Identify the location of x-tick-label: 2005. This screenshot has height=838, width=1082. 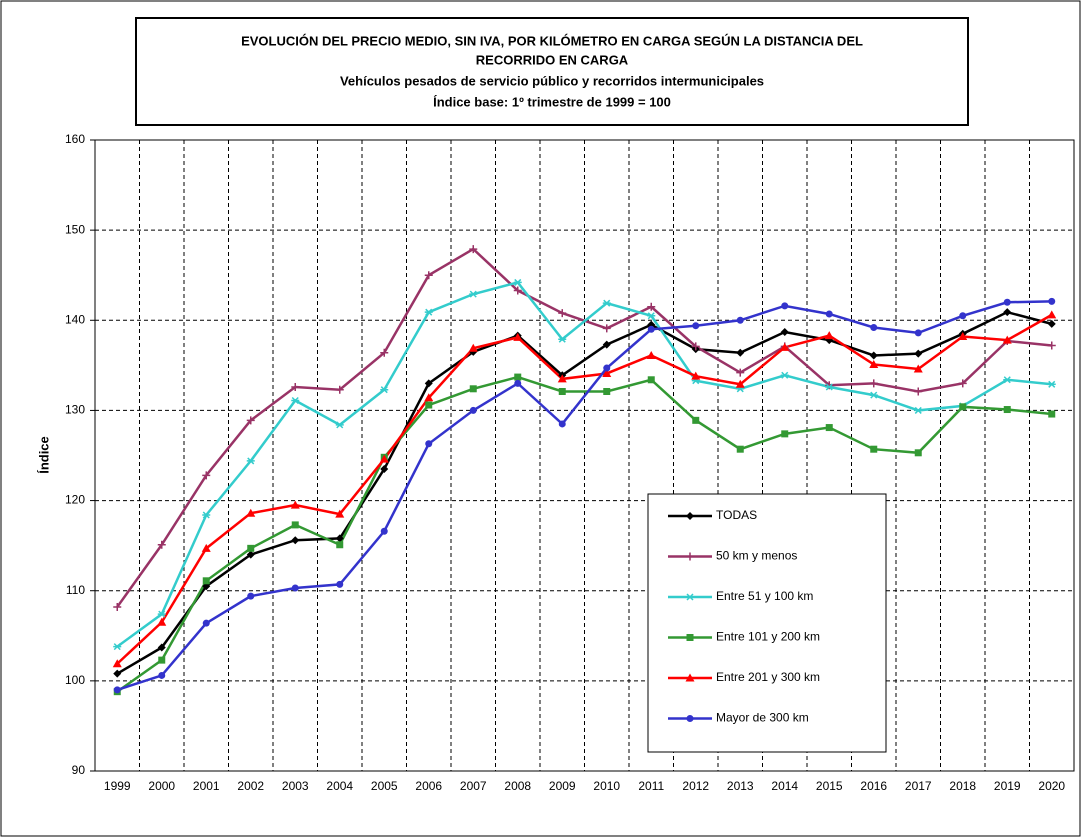
(384, 786).